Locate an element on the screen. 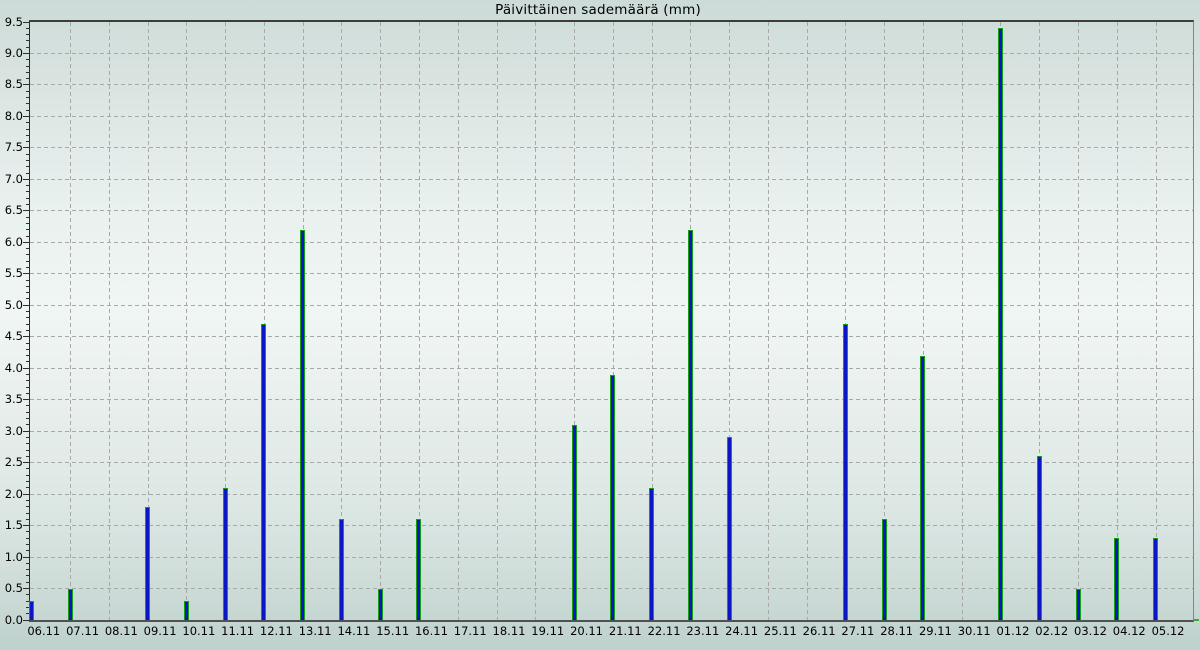 The width and height of the screenshot is (1200, 650). y-tick-label: 9.5 is located at coordinates (13, 21).